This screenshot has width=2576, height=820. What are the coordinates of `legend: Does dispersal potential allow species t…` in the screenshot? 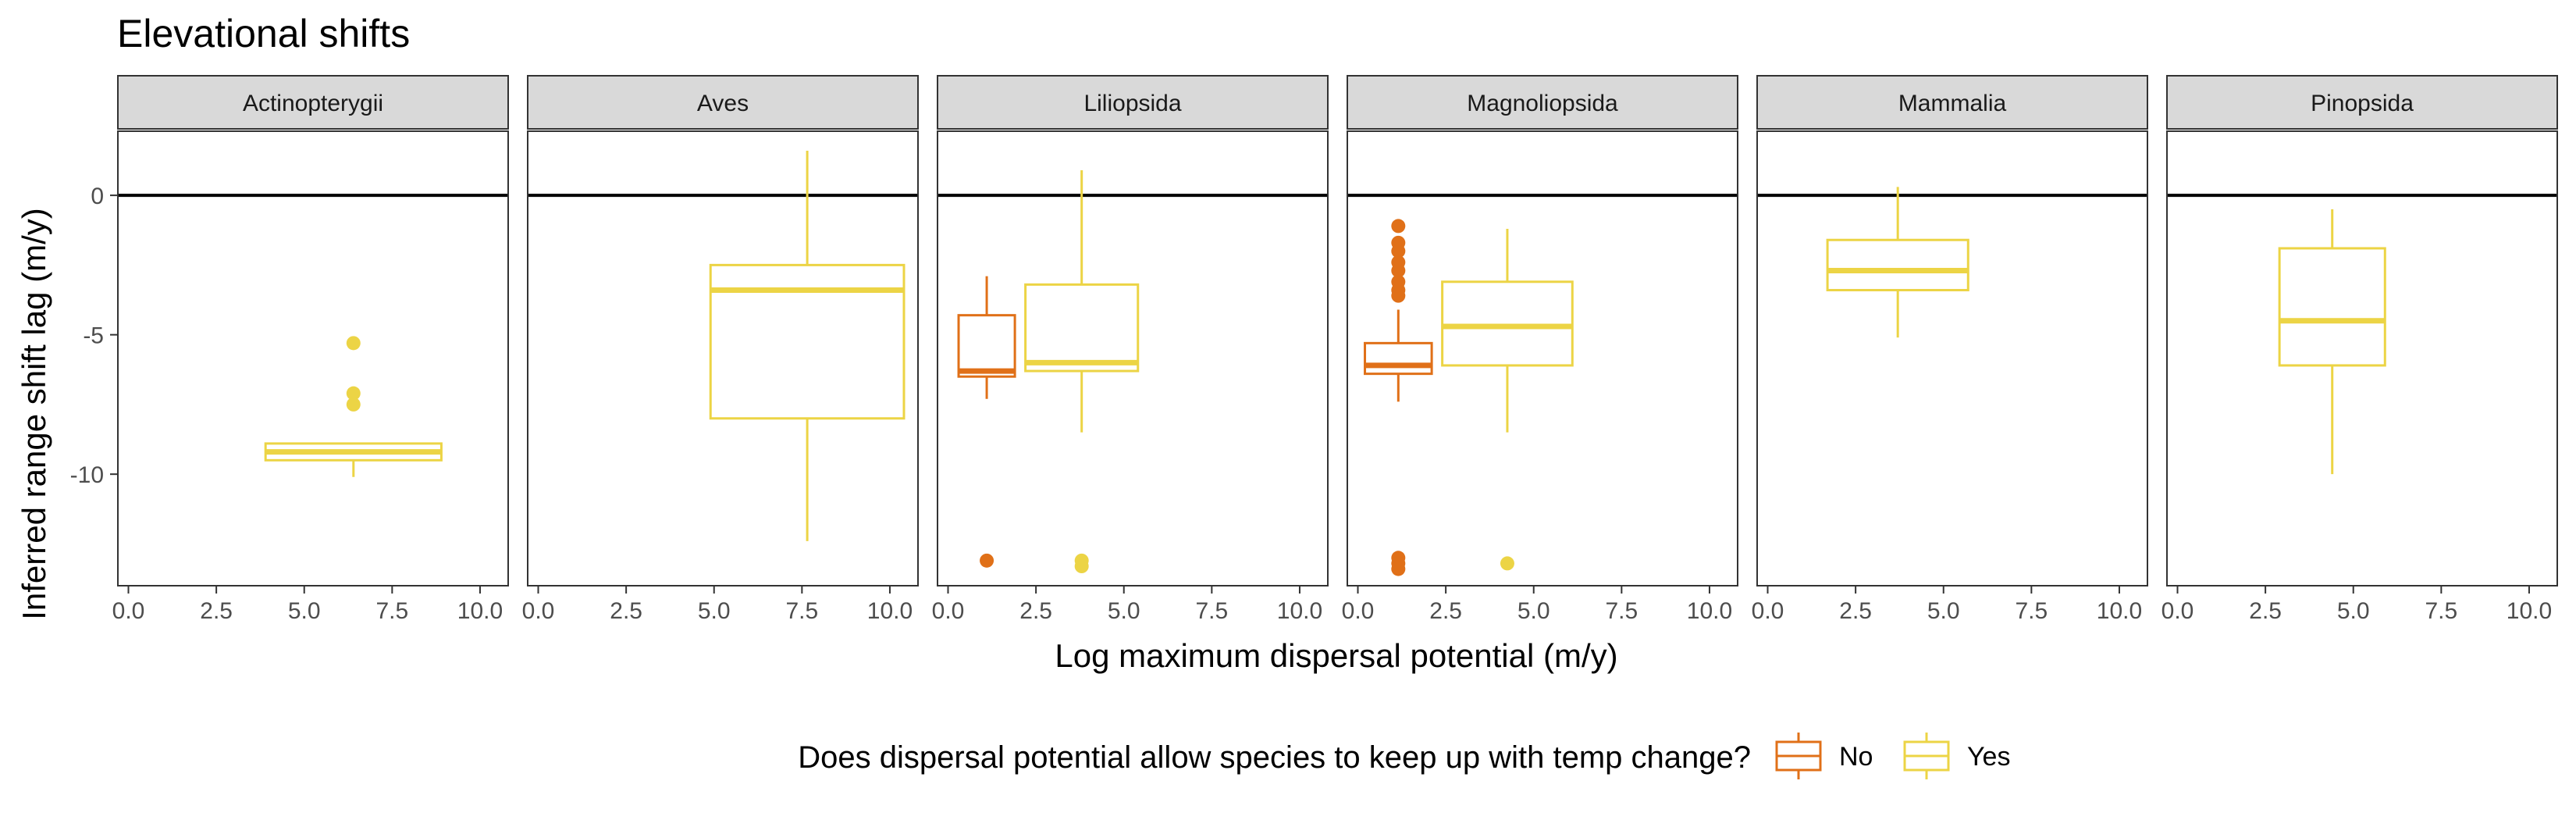 It's located at (1404, 756).